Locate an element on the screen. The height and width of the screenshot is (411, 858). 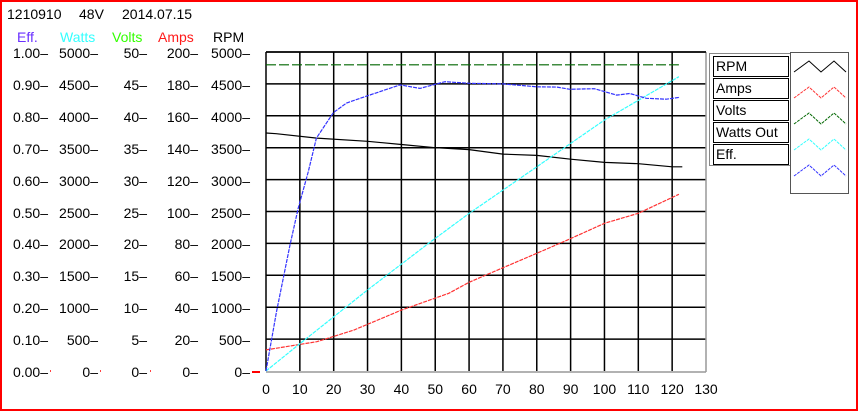
y-tick-label: 45 is located at coordinates (125, 85).